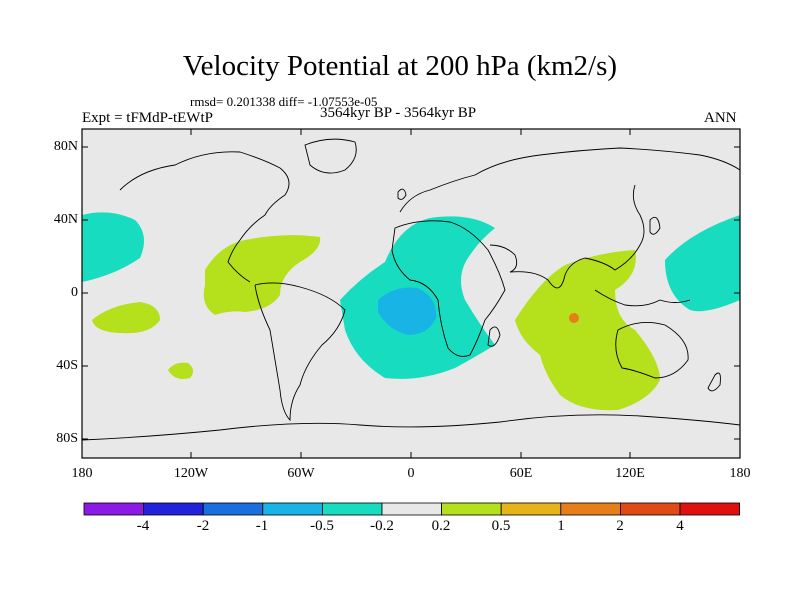 This screenshot has width=800, height=600. I want to click on coast-antarctica, so click(411, 427).